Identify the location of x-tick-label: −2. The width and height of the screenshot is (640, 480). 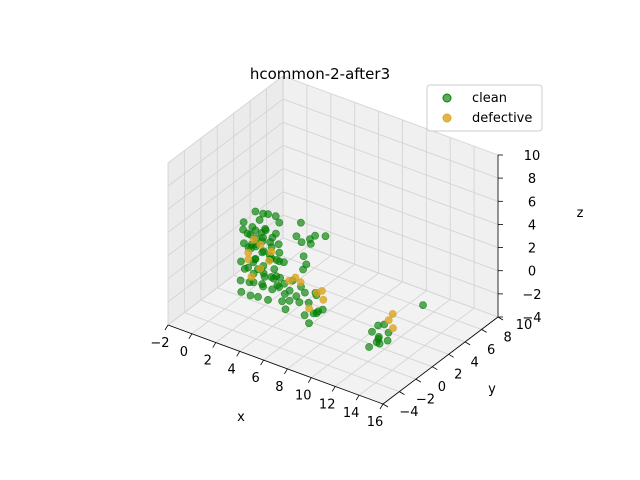
(159, 343).